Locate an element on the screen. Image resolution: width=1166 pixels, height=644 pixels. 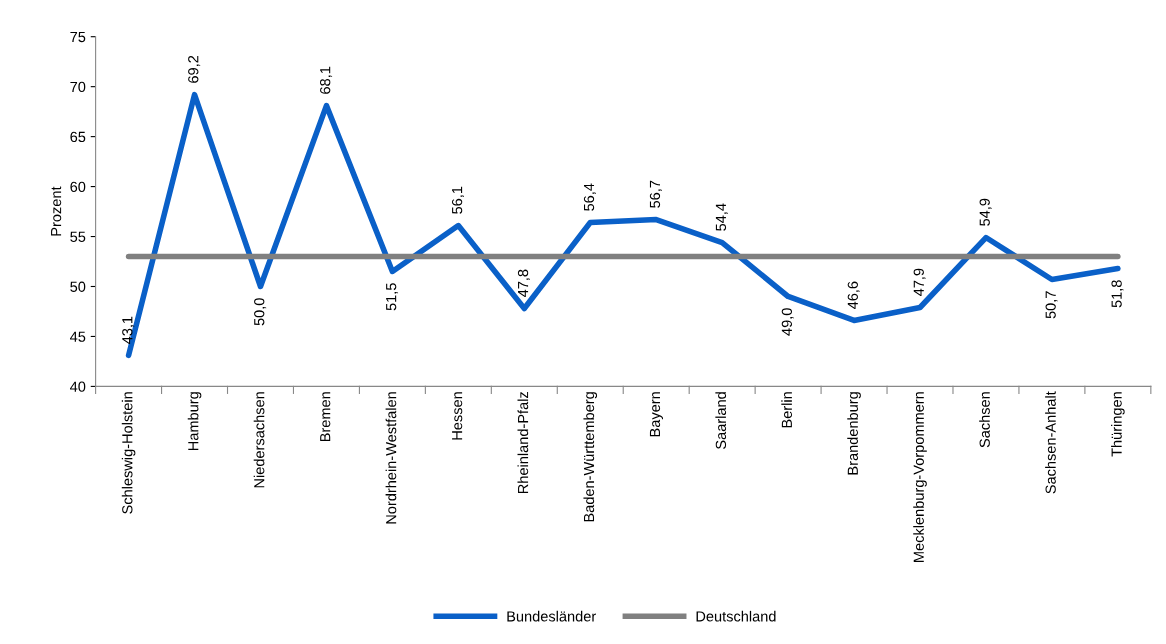
y-axis-title: Prozent is located at coordinates (56, 211).